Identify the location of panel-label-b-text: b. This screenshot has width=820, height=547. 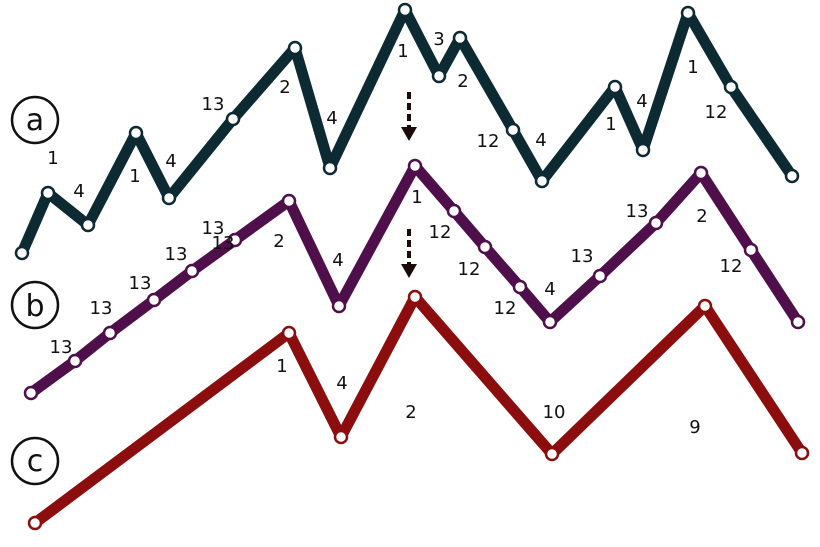
(34, 306).